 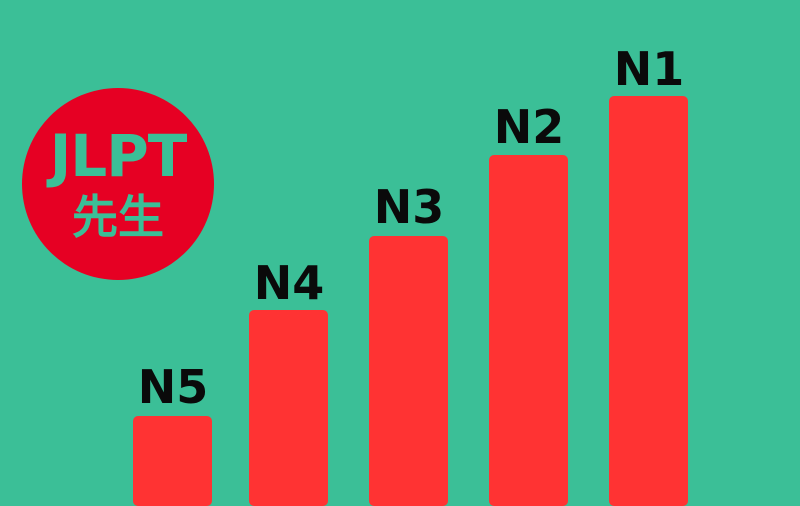 What do you see at coordinates (288, 408) in the screenshot?
I see `bar-n4` at bounding box center [288, 408].